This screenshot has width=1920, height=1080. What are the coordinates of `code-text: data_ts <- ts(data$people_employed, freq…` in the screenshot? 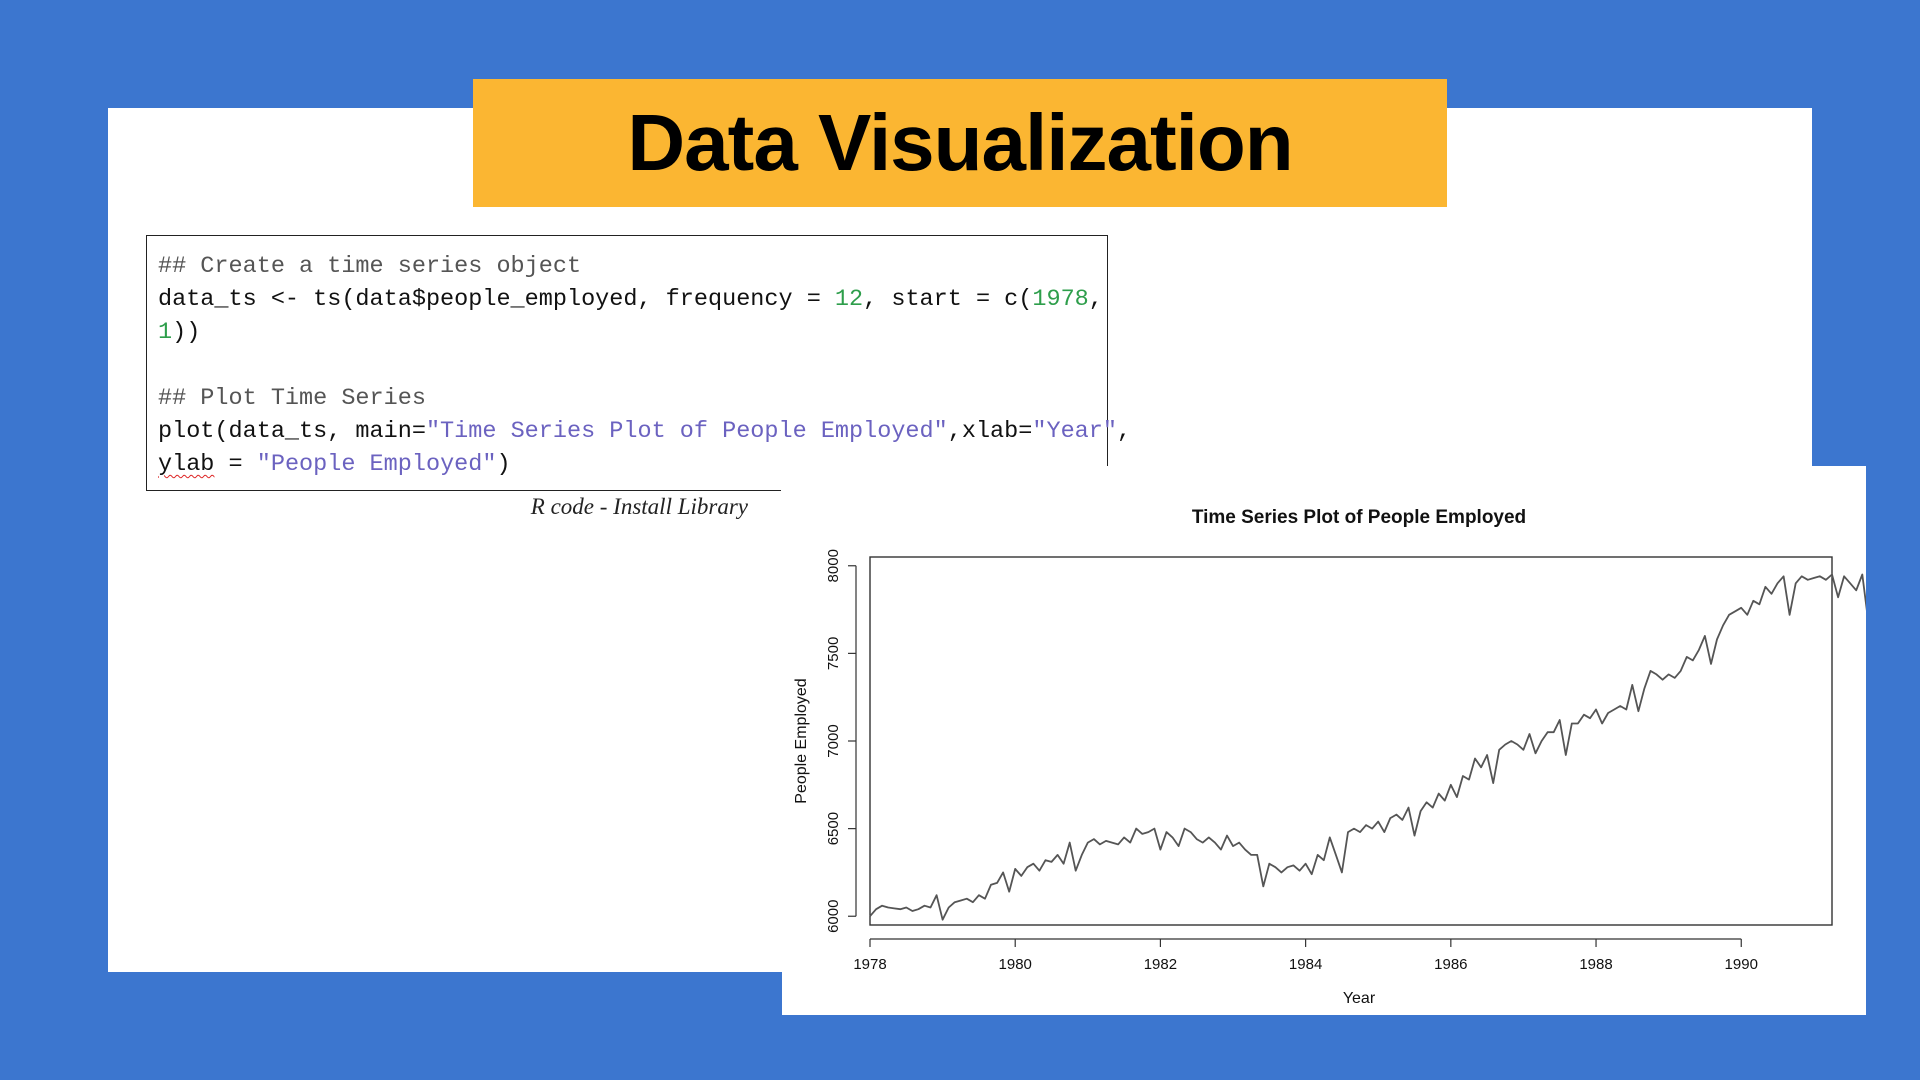 It's located at (496, 299).